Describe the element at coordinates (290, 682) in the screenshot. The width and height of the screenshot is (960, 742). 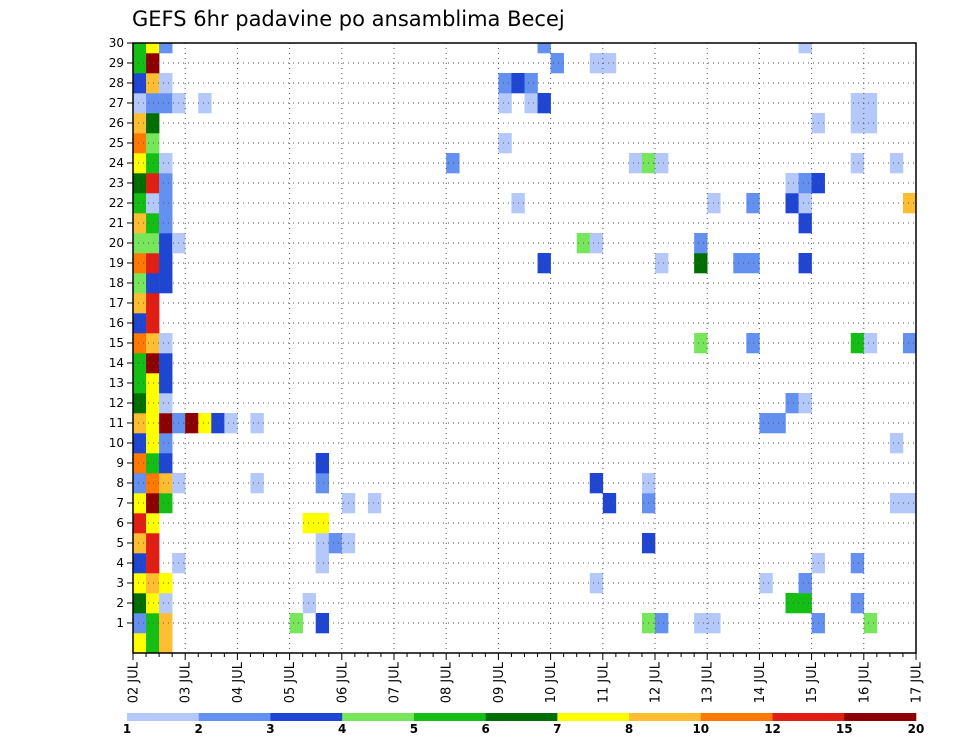
I see `x-tick-label: 05 JUL` at that location.